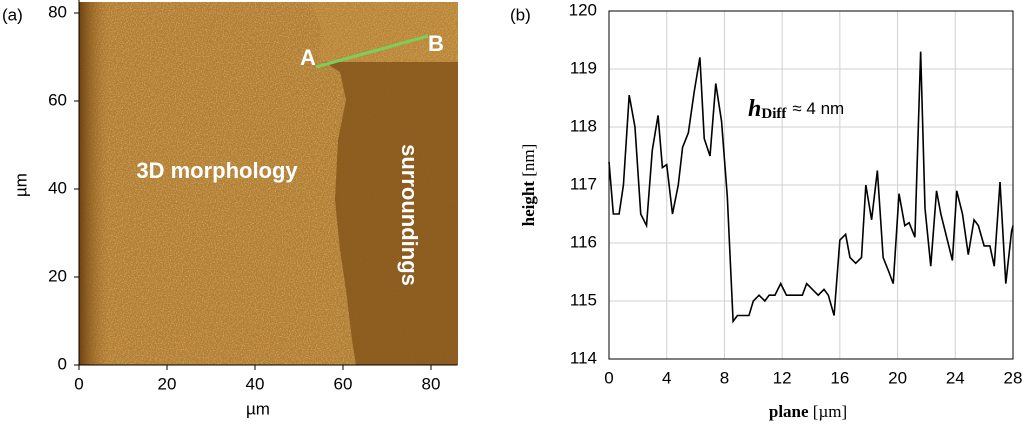  Describe the element at coordinates (583, 357) in the screenshot. I see `y-tick-label: 114` at that location.